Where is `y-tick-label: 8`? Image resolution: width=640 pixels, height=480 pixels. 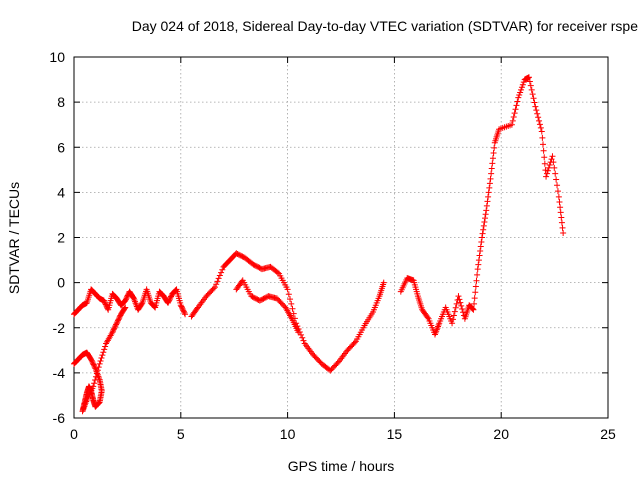
y-tick-label: 8 is located at coordinates (61, 102).